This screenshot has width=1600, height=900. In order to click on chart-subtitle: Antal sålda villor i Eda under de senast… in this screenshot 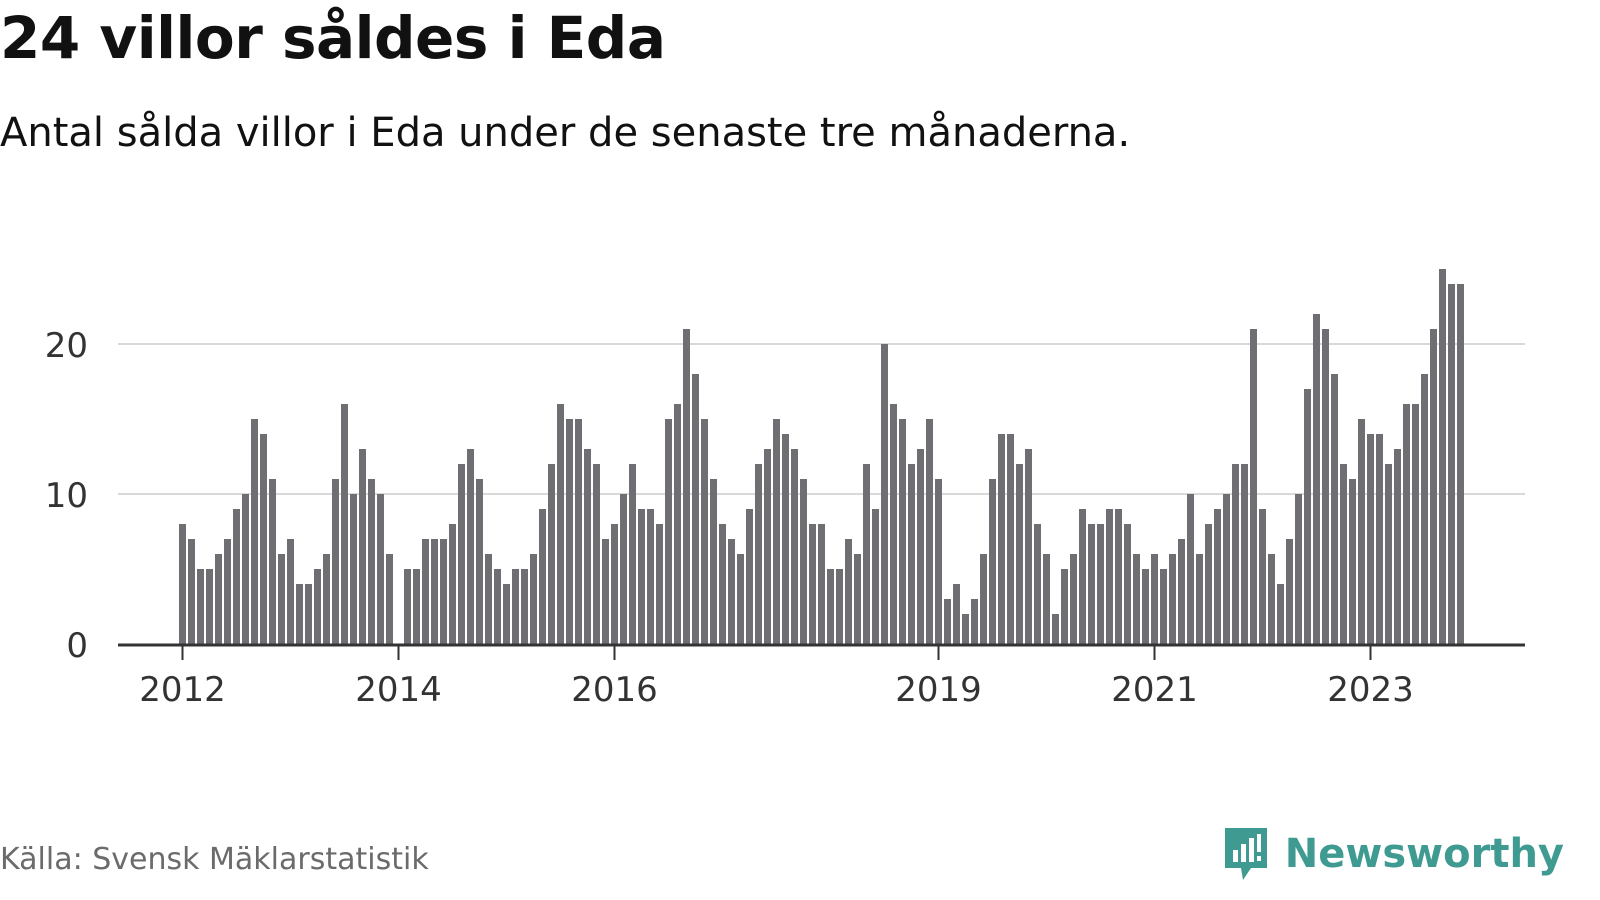, I will do `click(565, 133)`.